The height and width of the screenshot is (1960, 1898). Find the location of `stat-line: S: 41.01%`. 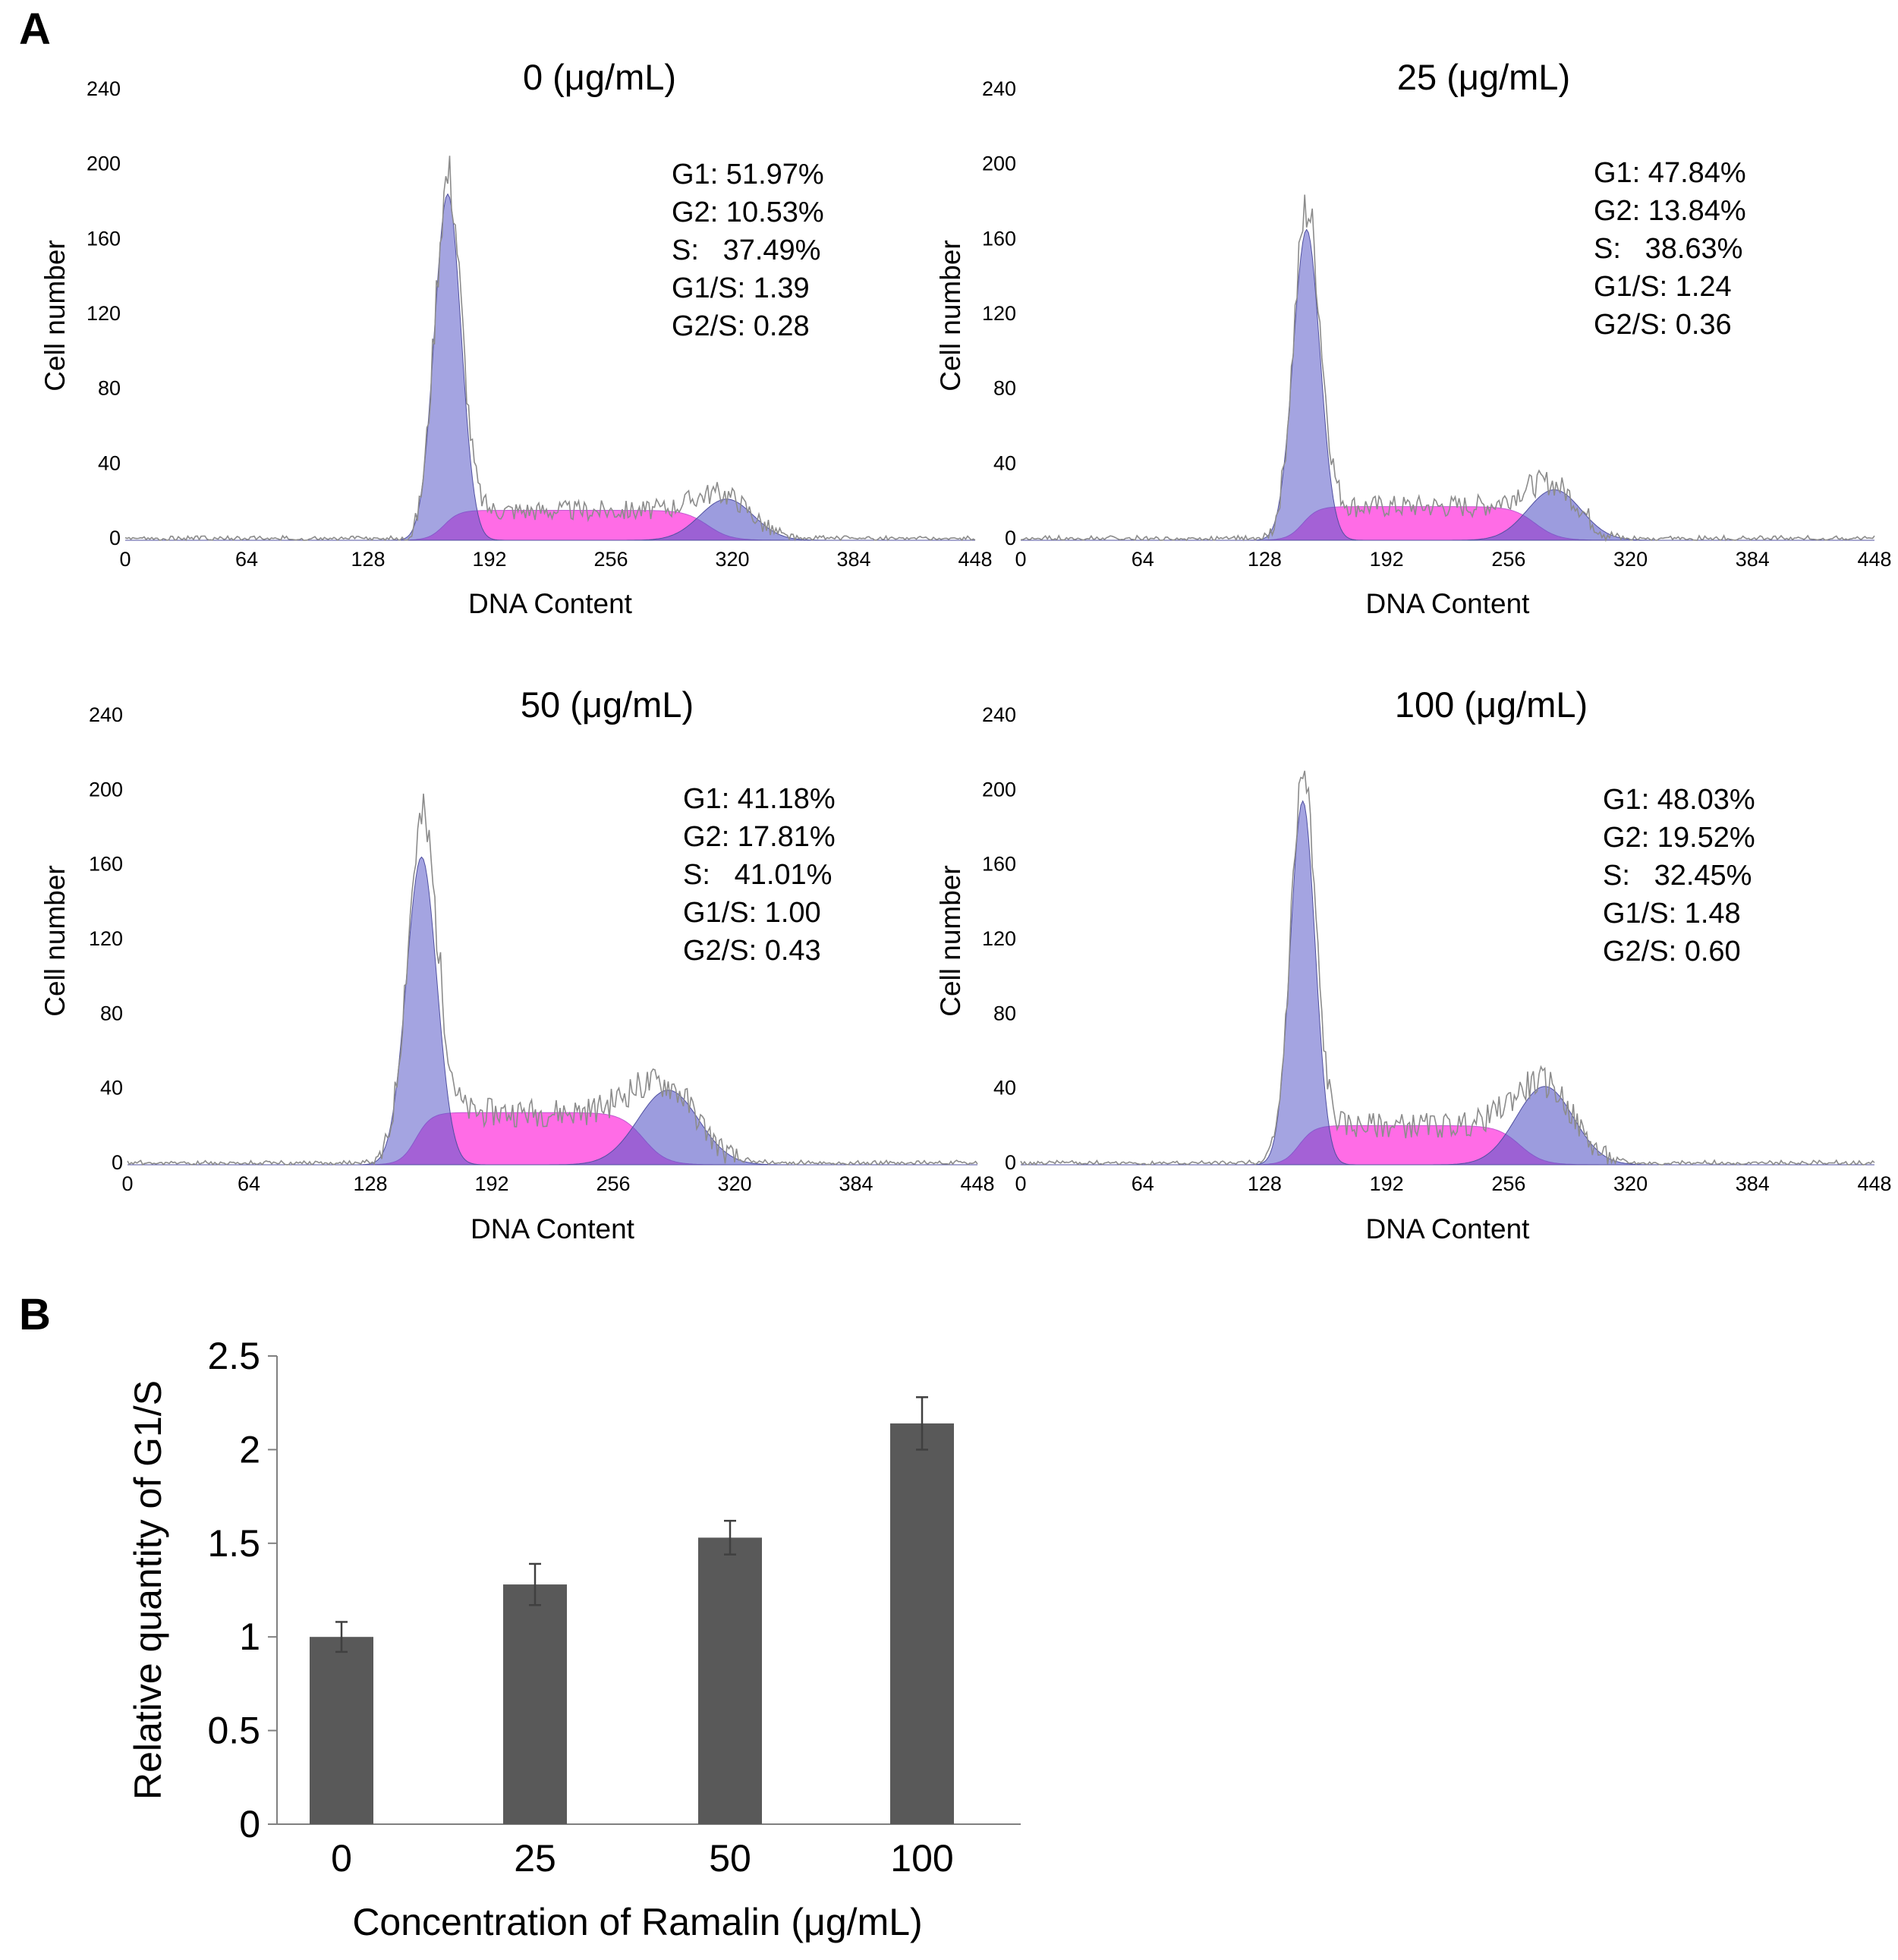

stat-line: S: 41.01% is located at coordinates (757, 875).